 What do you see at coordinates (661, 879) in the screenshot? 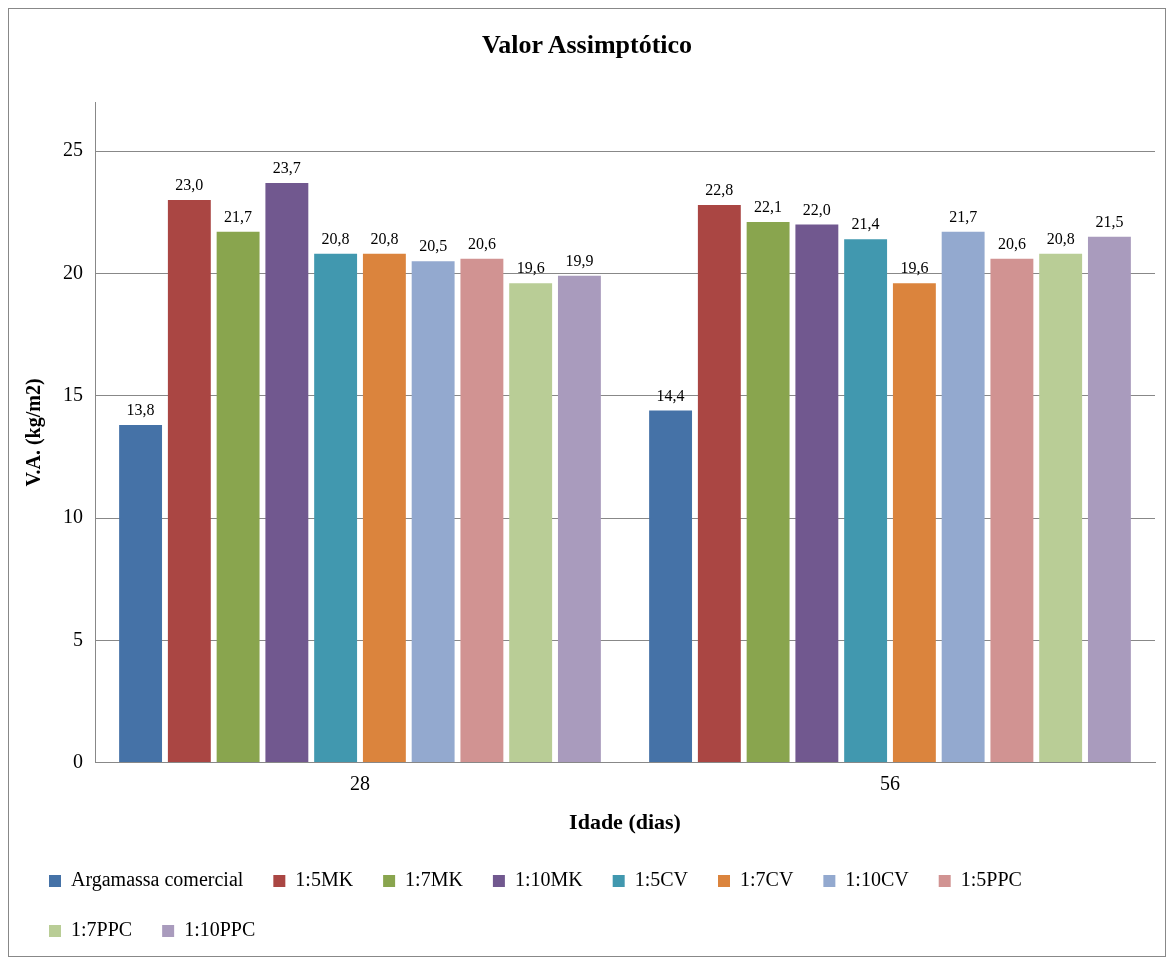
I see `legend-label: 1:5CV` at bounding box center [661, 879].